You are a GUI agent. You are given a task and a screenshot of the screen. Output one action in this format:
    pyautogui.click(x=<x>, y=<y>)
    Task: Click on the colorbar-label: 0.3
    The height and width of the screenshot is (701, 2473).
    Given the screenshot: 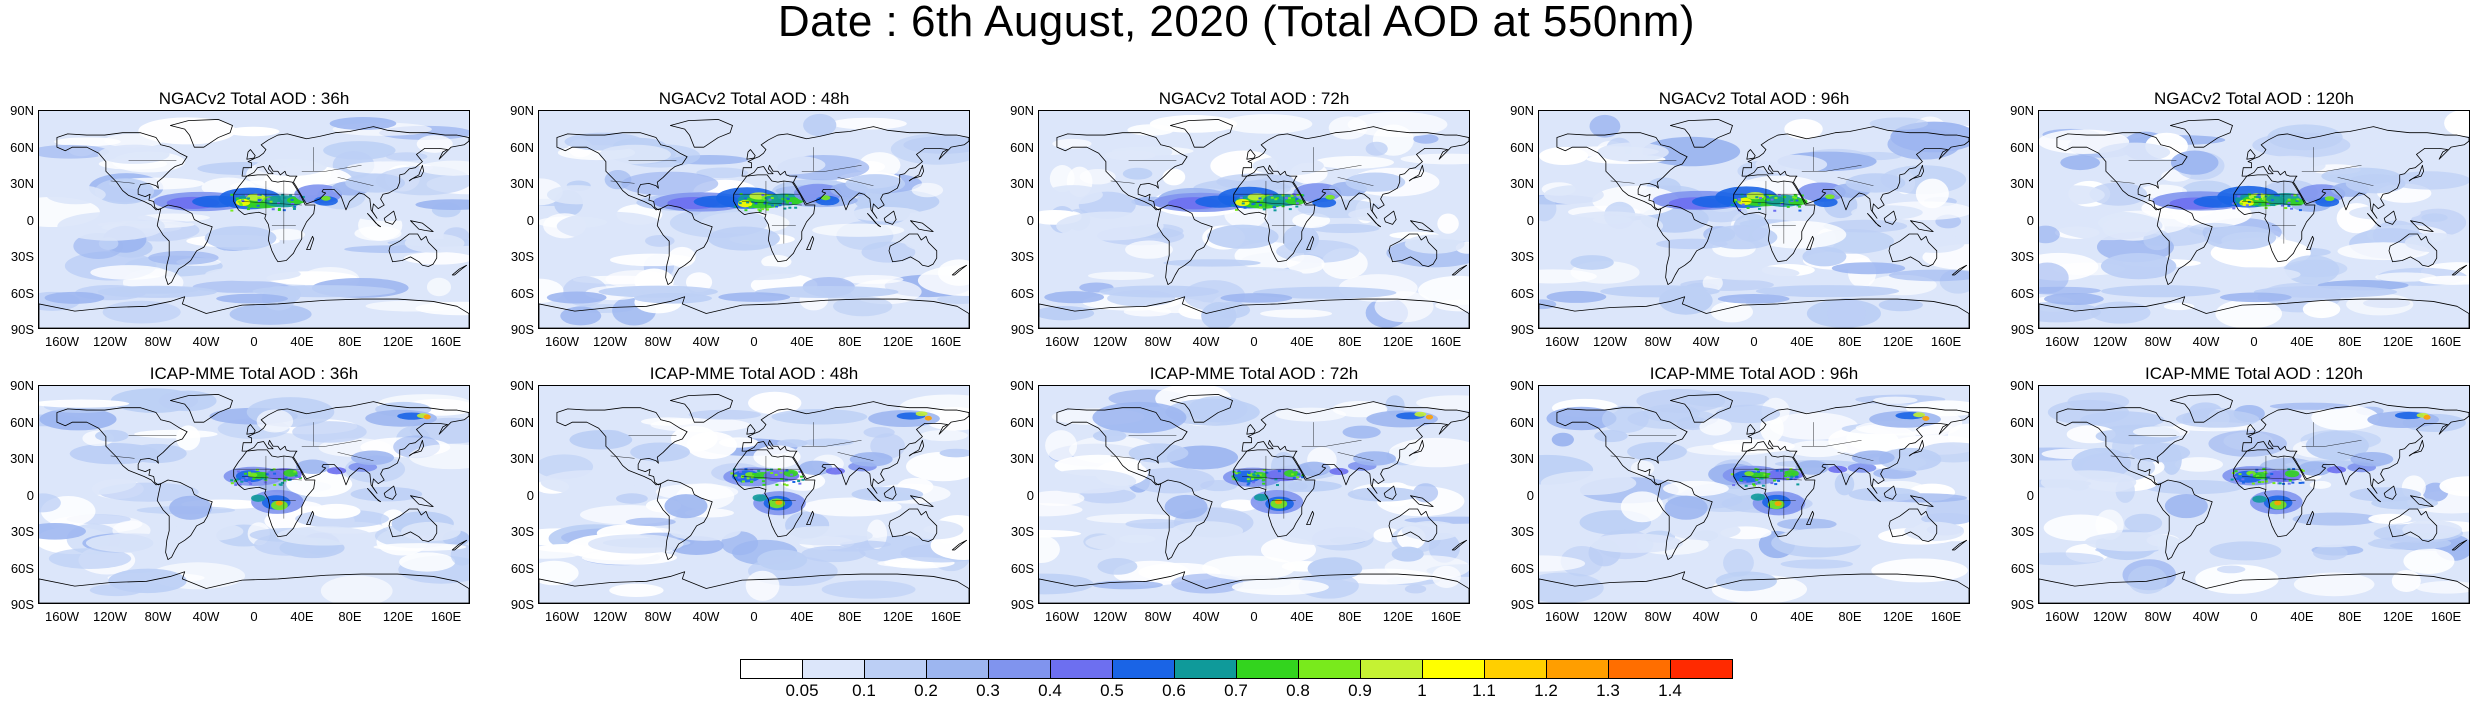 What is the action you would take?
    pyautogui.click(x=988, y=690)
    